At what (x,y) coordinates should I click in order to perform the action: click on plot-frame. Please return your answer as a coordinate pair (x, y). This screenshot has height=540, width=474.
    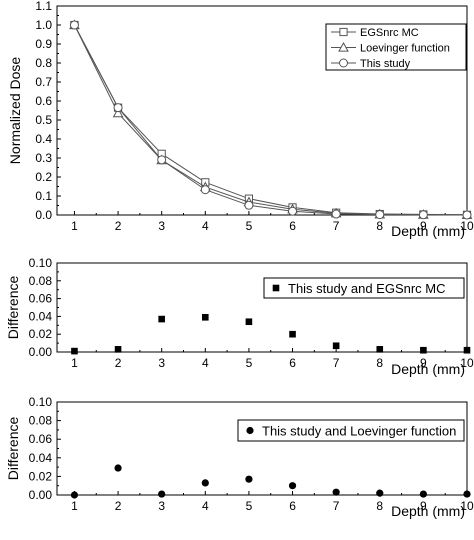
    Looking at the image, I should click on (262, 307).